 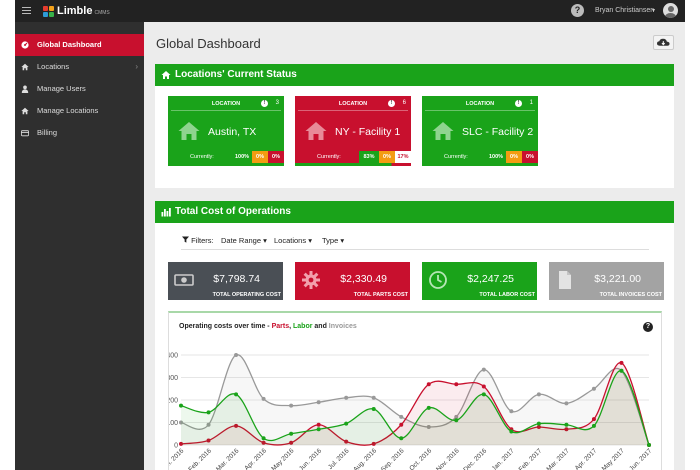 I want to click on x-tick-label: Jun. 2017, so click(x=640, y=458).